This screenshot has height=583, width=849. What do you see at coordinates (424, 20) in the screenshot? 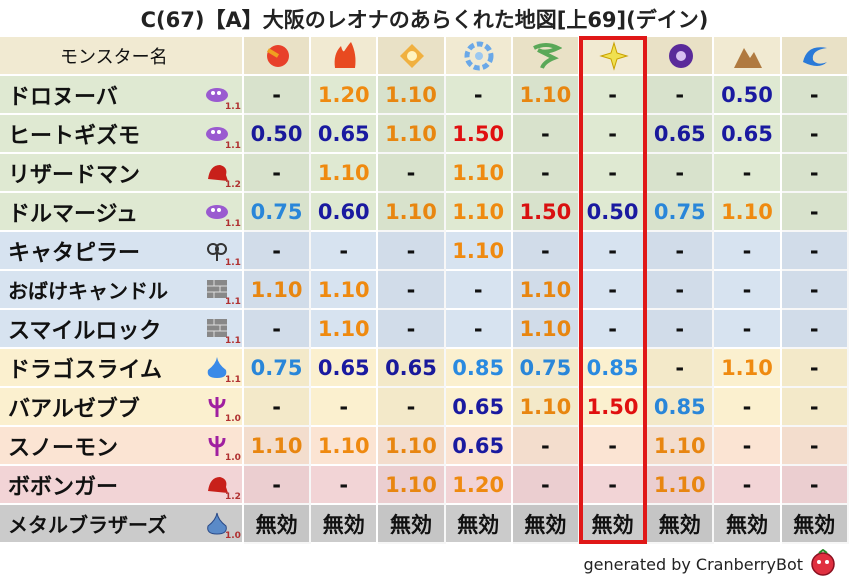
I see `title: C(67)【A】大阪のレオナのあらくれた地図[上69](デイン)` at bounding box center [424, 20].